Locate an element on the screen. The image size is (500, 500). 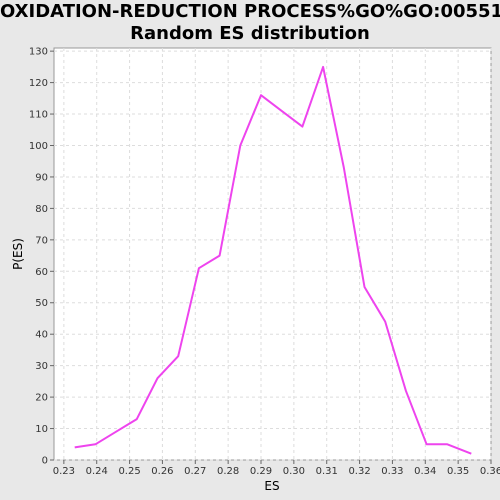
y-tick-label: 50 is located at coordinates (41, 303).